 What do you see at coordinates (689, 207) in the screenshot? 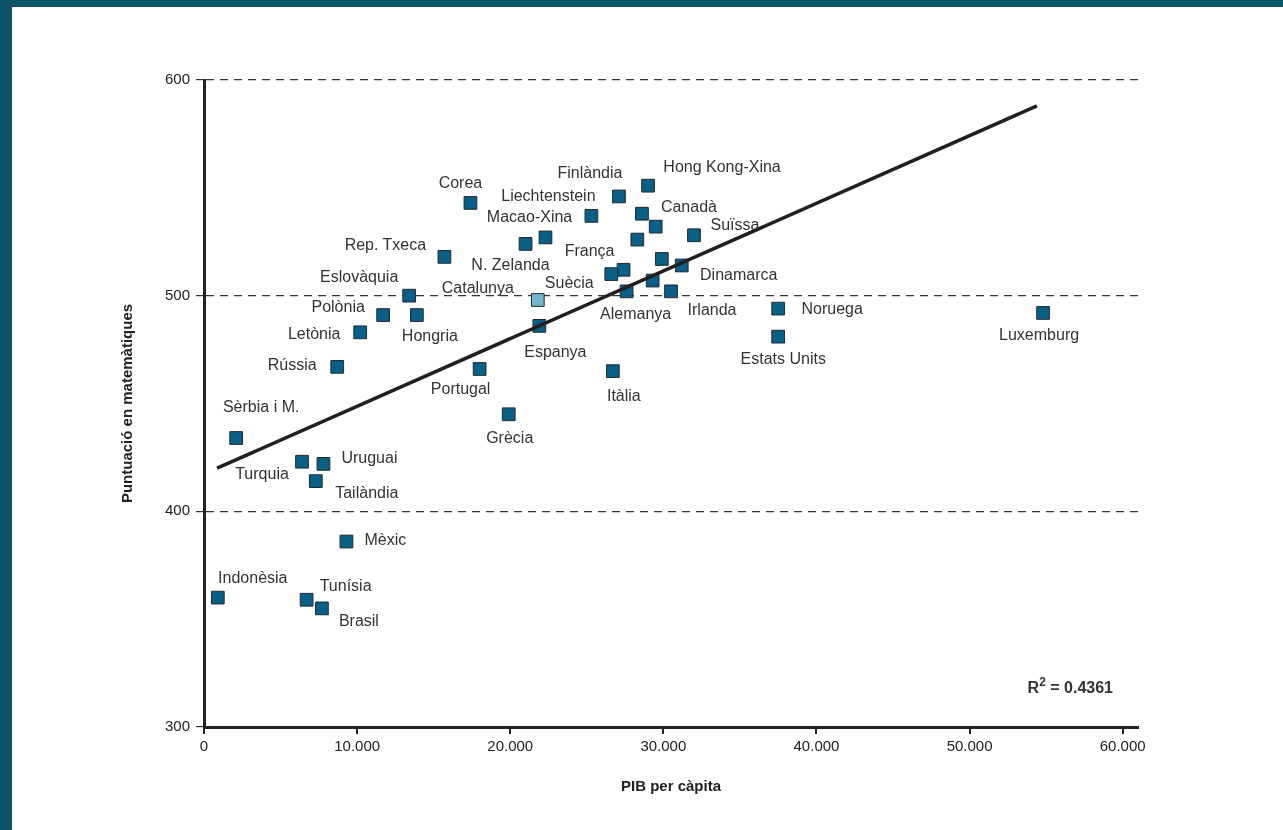
I see `annotation: Canadà` at bounding box center [689, 207].